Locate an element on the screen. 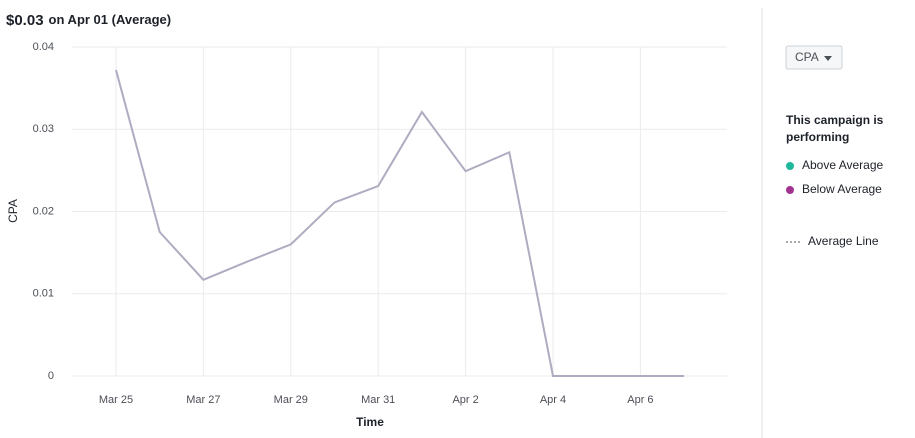  y-tick-label: 0.04 is located at coordinates (43, 47).